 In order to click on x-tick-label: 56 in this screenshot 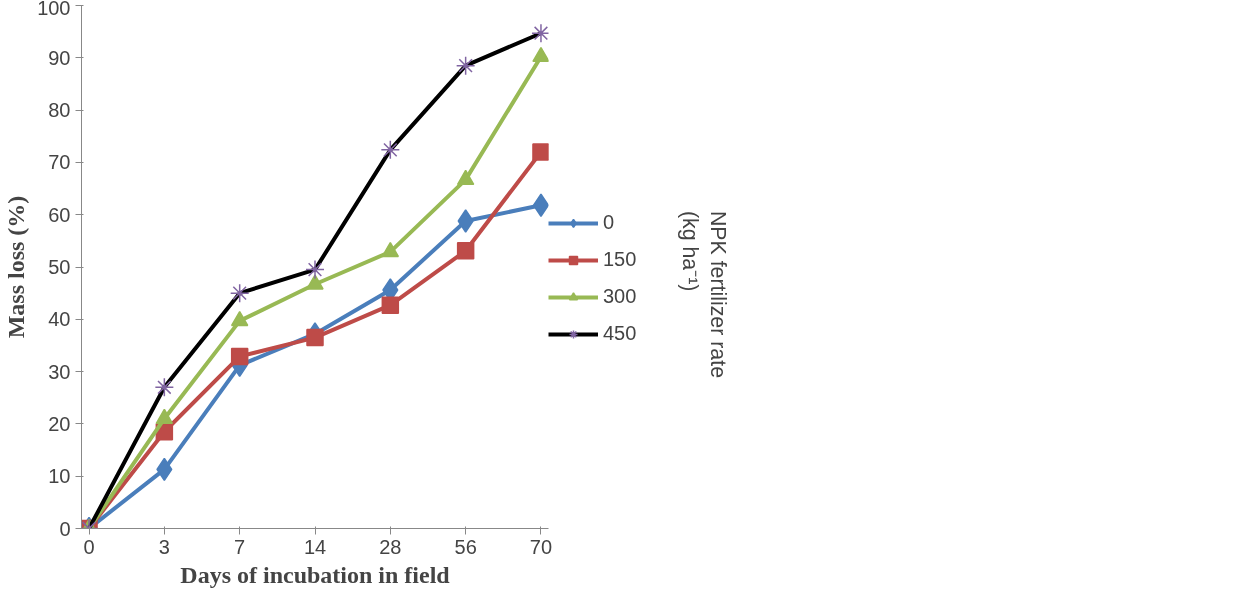, I will do `click(465, 546)`.